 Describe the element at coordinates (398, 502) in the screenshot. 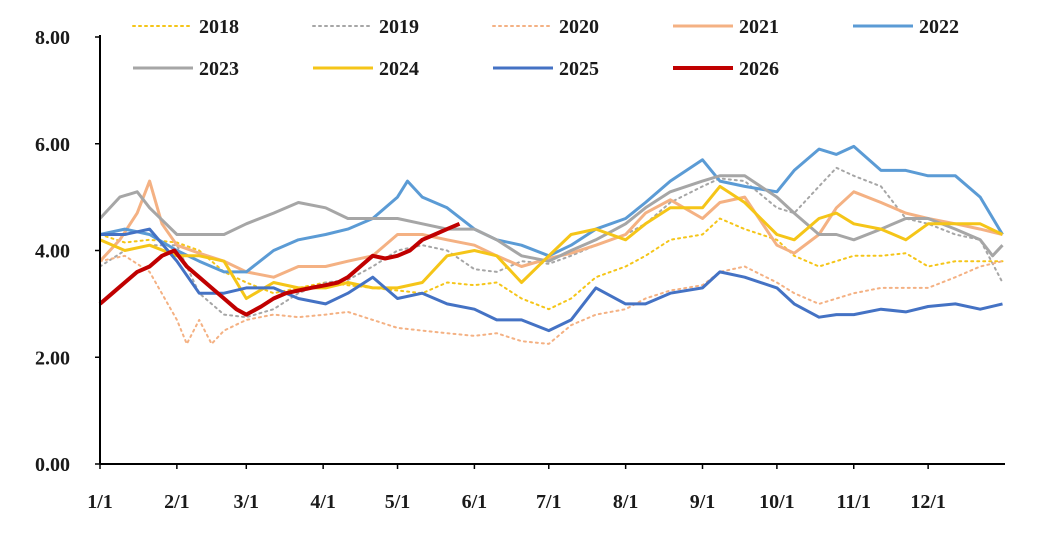

I see `x-tick-label: 5/1` at that location.